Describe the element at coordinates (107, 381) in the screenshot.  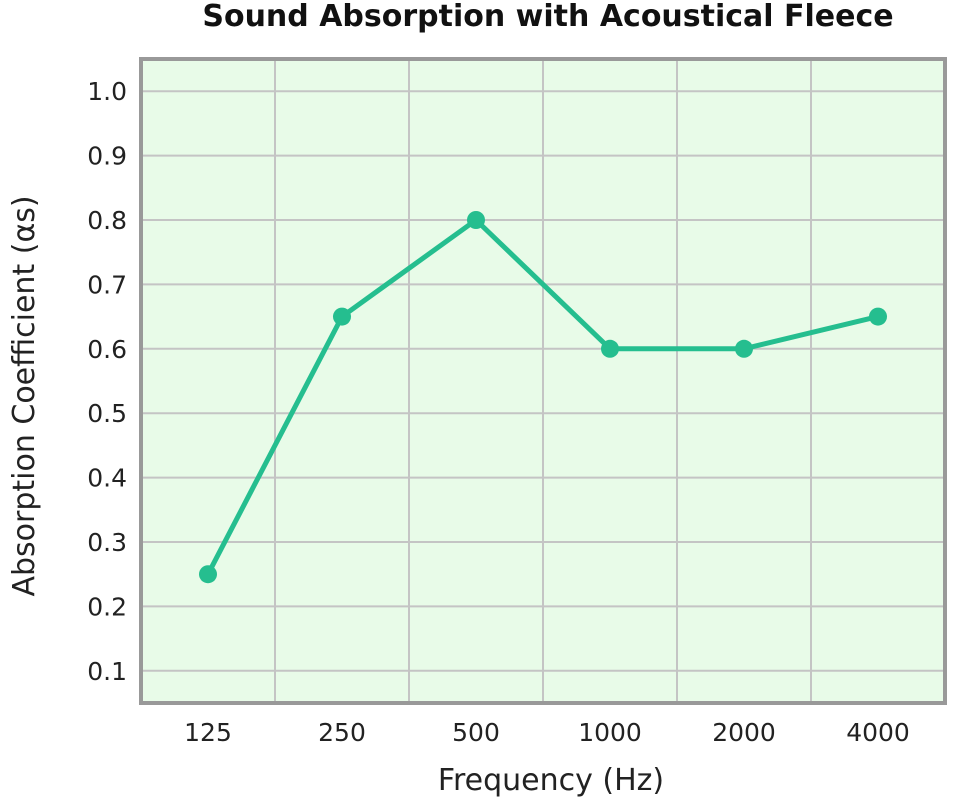
I see `y-tick-labels: 0.1 0.2 0.3 0.4 0.5 0.6 0.7 0.8 0.9 1.0` at that location.